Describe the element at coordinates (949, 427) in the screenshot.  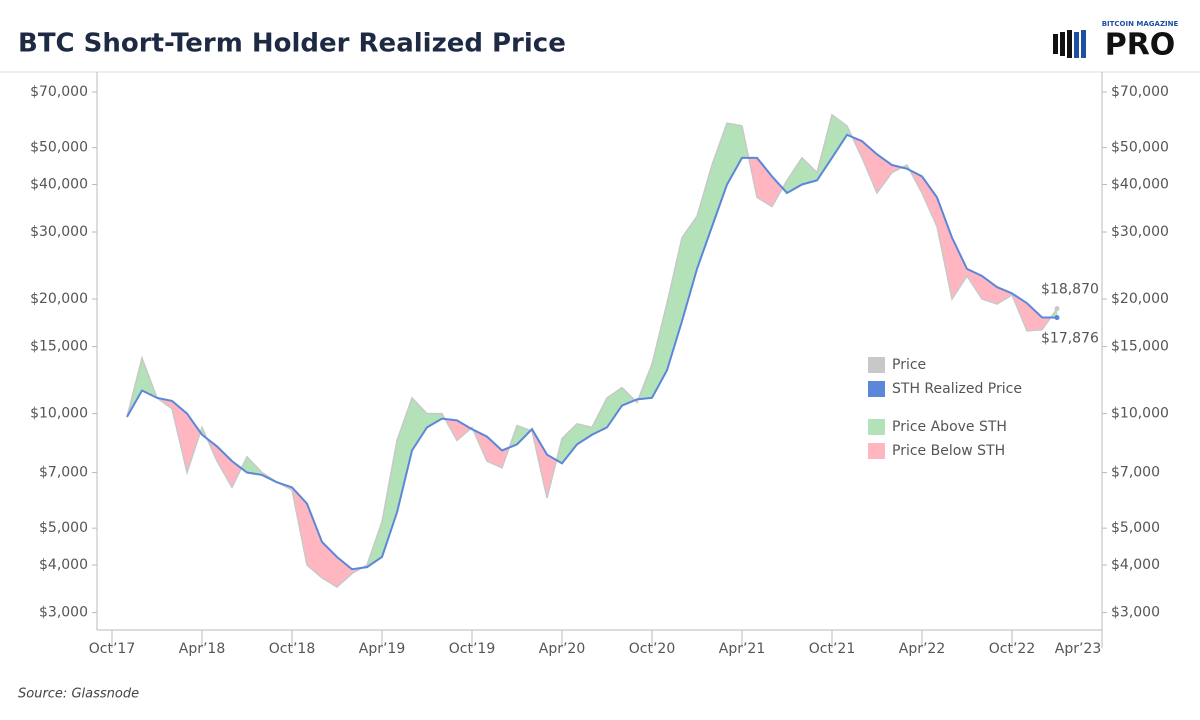
I see `legend-label: Price Above STH` at that location.